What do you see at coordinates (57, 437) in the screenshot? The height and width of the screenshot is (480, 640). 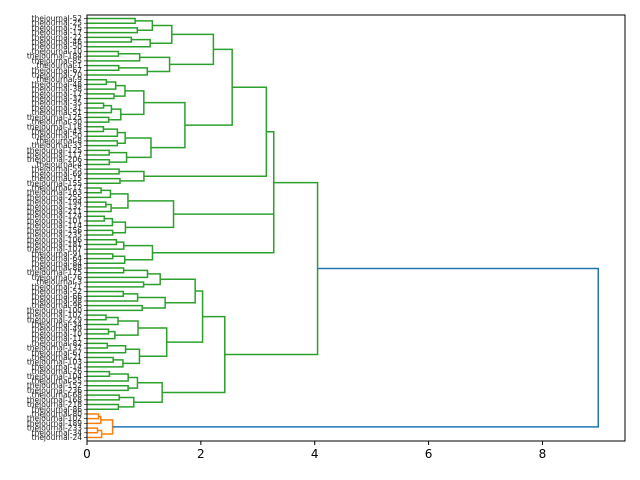 I see `leaf-label-89: thejournal-24` at bounding box center [57, 437].